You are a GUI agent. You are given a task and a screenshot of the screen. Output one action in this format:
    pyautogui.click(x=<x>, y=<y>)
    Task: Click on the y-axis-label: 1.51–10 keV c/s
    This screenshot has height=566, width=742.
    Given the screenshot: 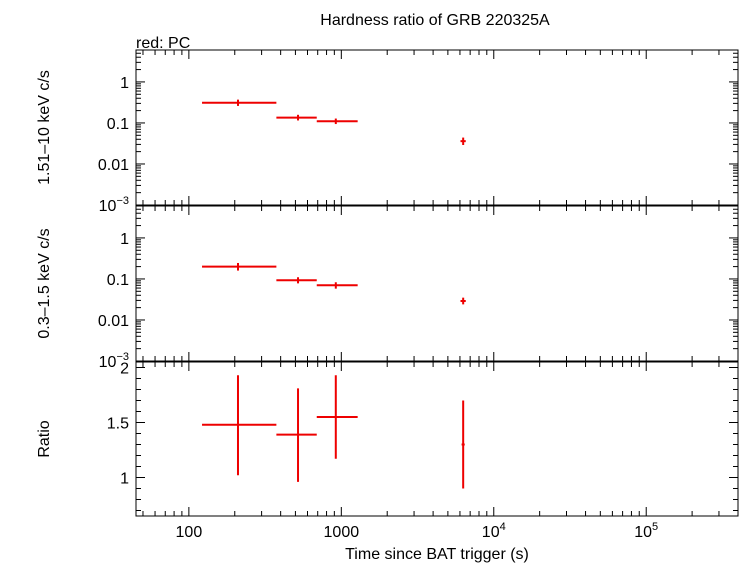 What is the action you would take?
    pyautogui.click(x=44, y=127)
    